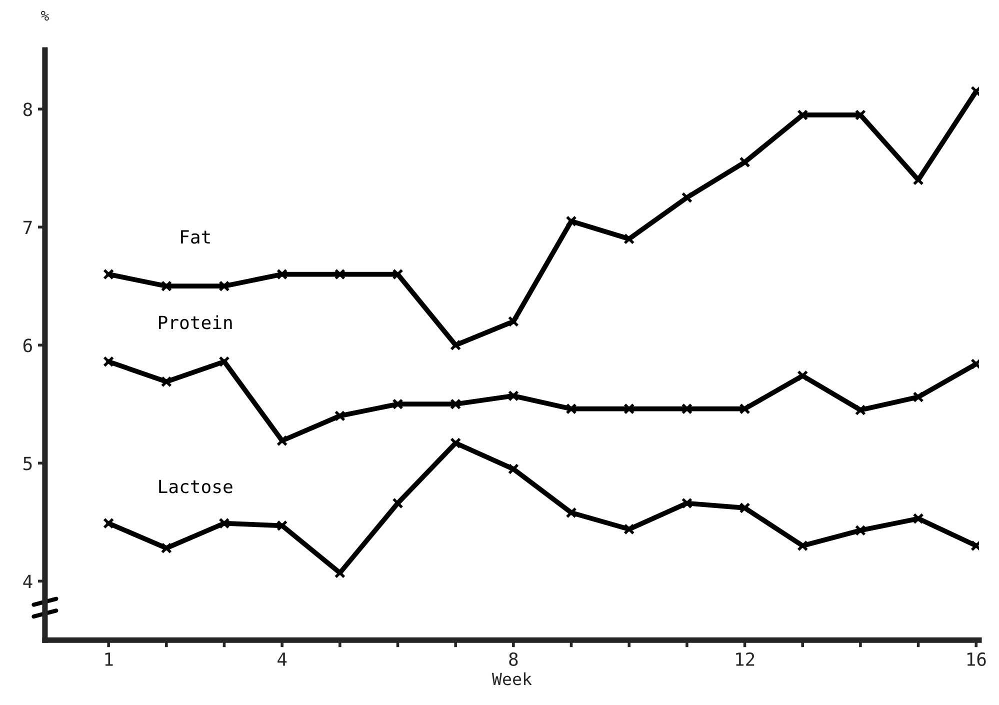  What do you see at coordinates (27, 109) in the screenshot?
I see `y-tick-label: 8` at bounding box center [27, 109].